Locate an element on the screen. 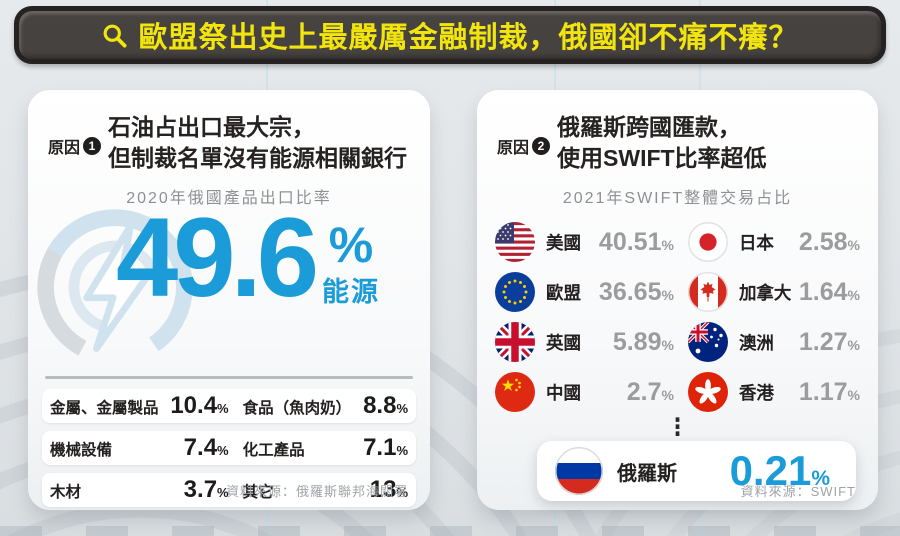  reason-label: 原因 is located at coordinates (64, 148).